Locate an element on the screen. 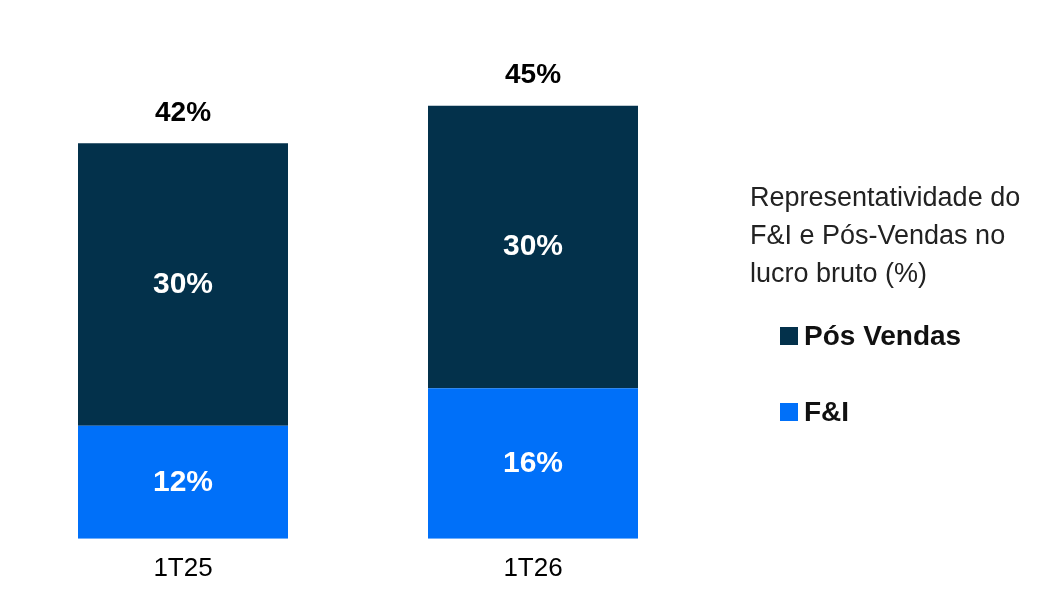 This screenshot has width=1038, height=602. data-label: 16% is located at coordinates (533, 461).